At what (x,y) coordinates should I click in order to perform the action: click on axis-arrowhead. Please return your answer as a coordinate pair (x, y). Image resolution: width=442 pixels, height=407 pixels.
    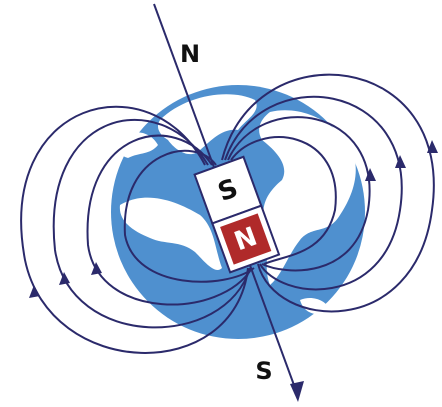
    Looking at the image, I should click on (297, 391).